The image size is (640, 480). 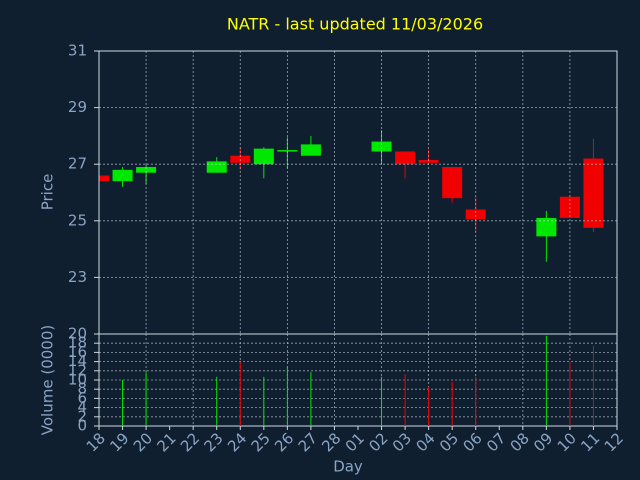 What do you see at coordinates (77, 107) in the screenshot?
I see `y-tick-label: 29` at bounding box center [77, 107].